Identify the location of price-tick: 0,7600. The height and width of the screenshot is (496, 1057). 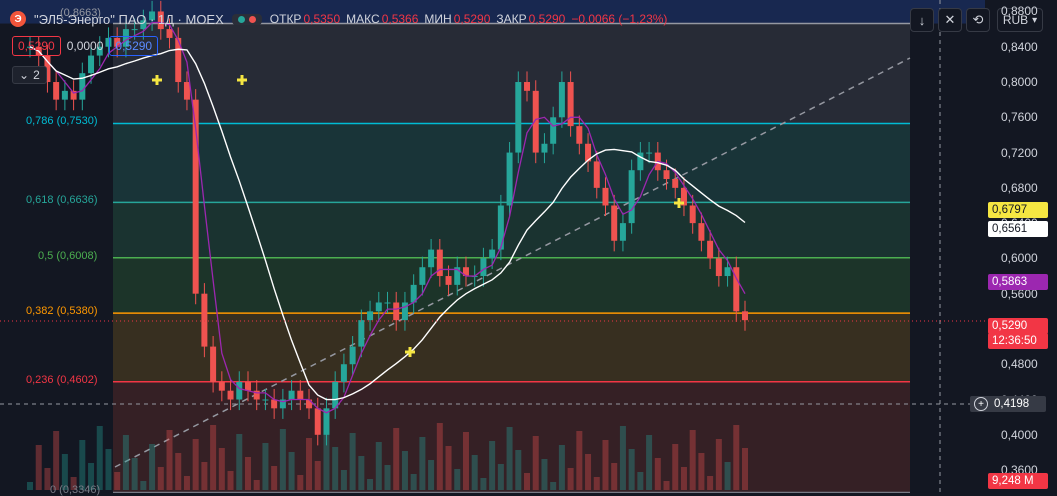
(1019, 117).